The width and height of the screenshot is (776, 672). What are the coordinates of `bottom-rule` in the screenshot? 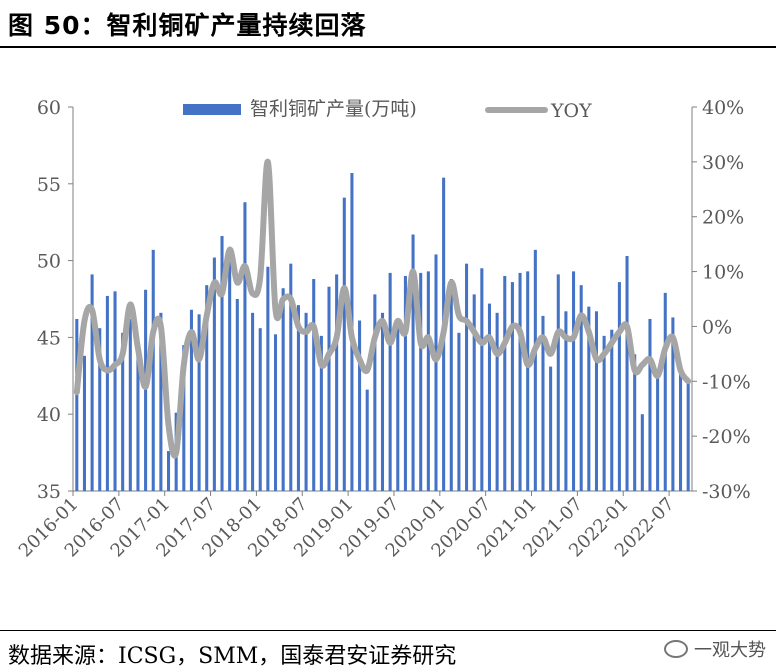 It's located at (388, 630).